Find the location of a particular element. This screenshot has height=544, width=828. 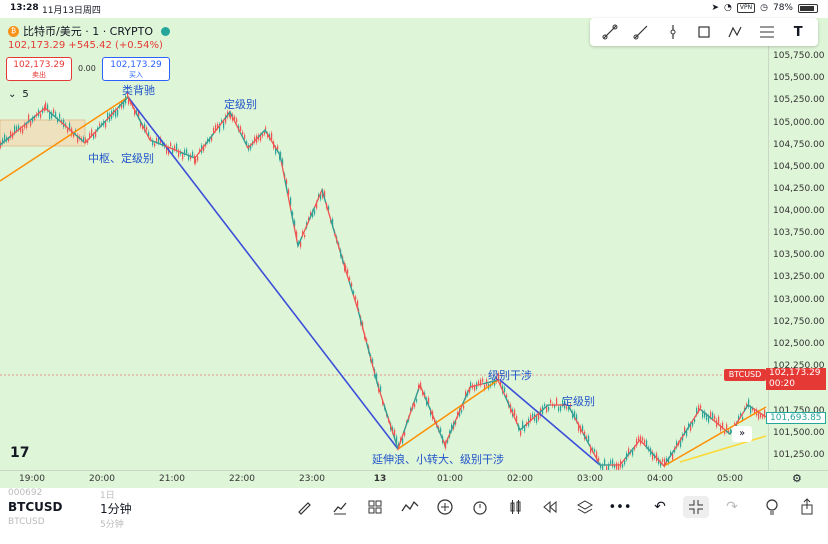

symbol-title: 比特币/美元 · 1 · CRYPTO is located at coordinates (88, 31).